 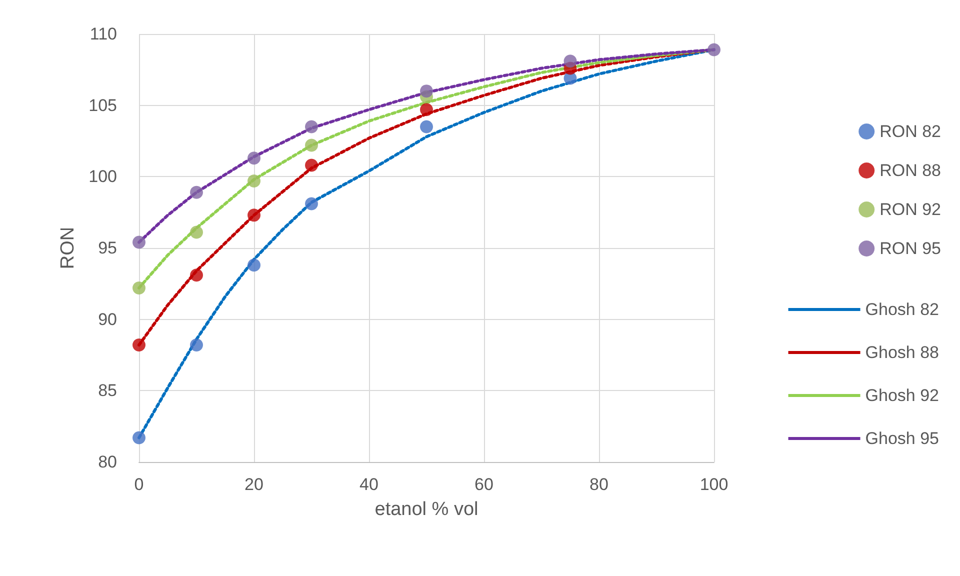 I want to click on x-tick-label: 0, so click(x=139, y=484).